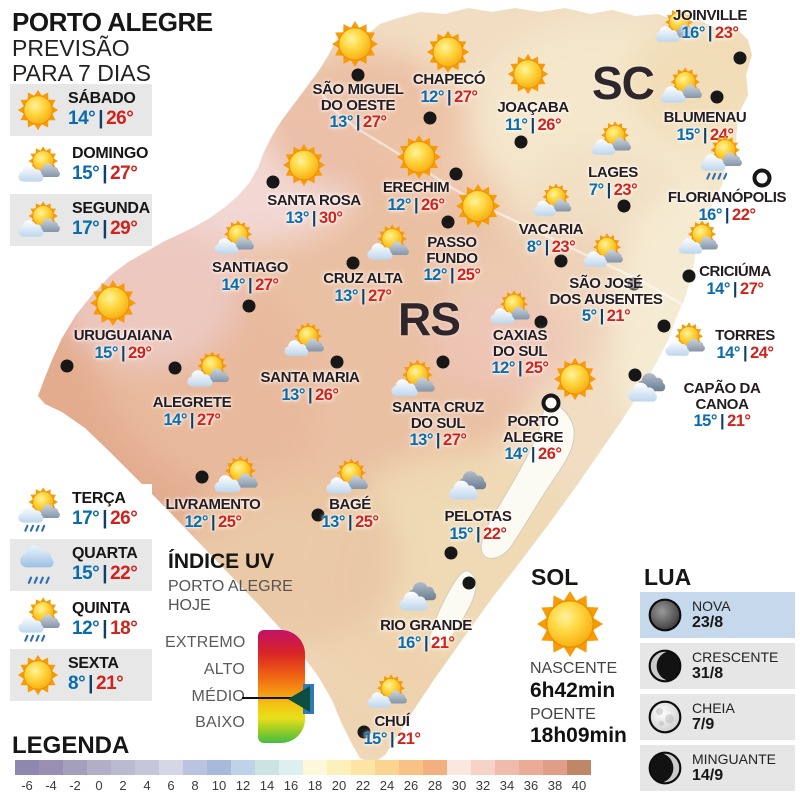  I want to click on max-temp: 23°, so click(727, 32).